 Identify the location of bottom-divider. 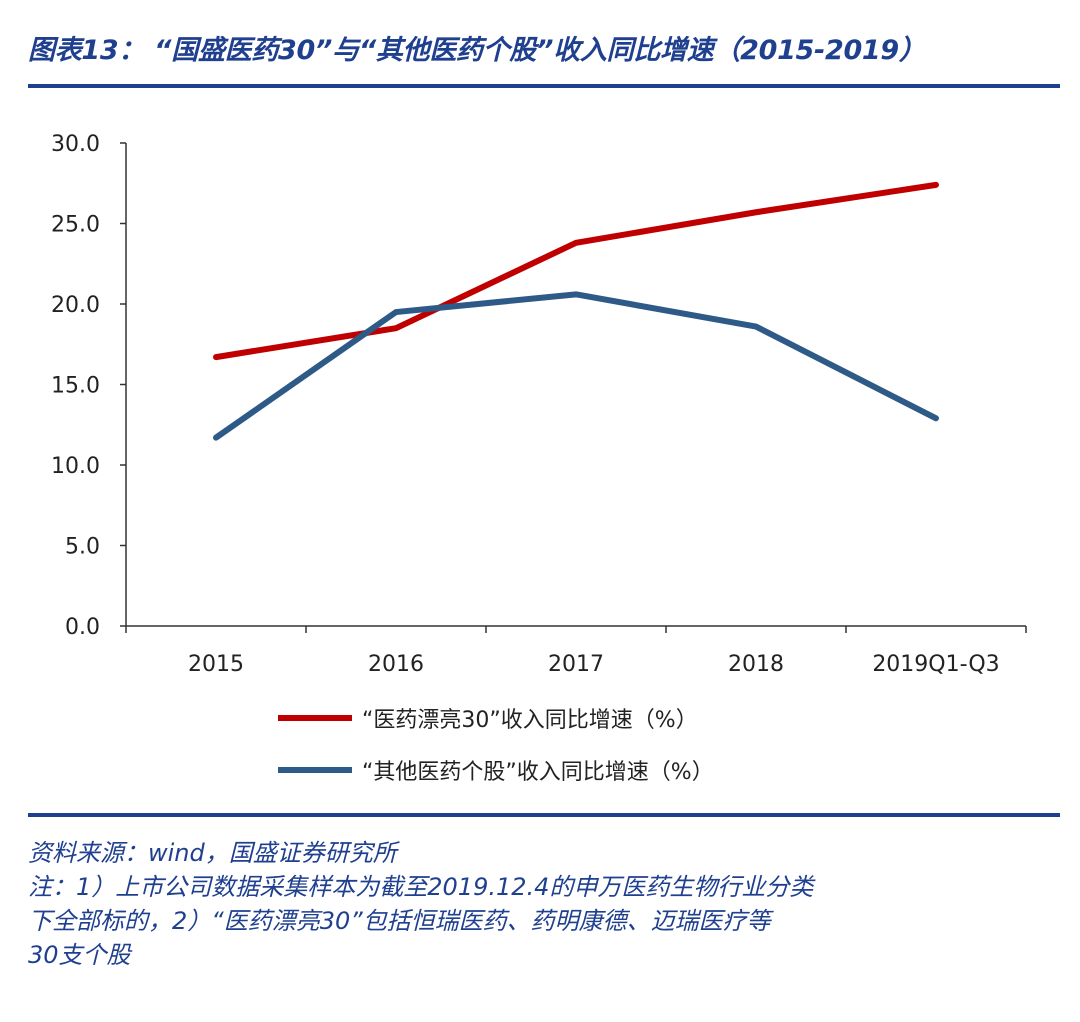
(544, 815).